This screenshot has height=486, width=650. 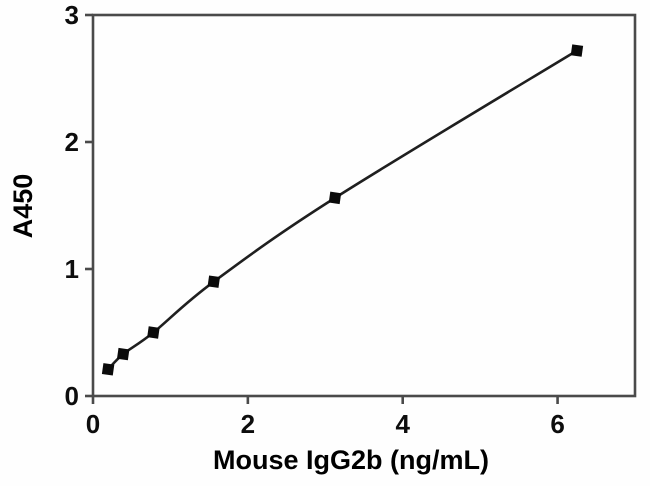 I want to click on y-tick-label: 3, so click(x=72, y=15).